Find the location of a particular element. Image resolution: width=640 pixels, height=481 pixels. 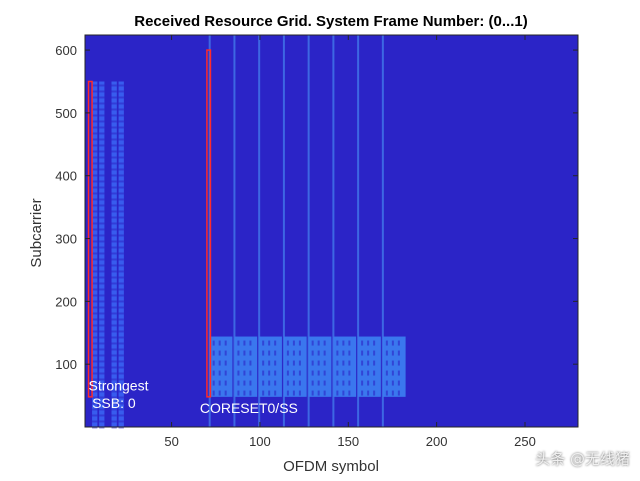

y-tick-label: 400 is located at coordinates (66, 176).